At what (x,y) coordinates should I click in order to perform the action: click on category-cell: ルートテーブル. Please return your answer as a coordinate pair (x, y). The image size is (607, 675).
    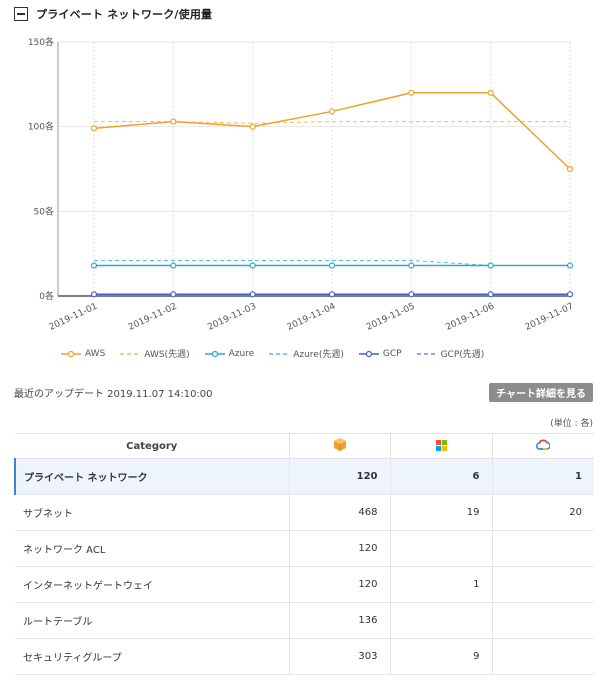
    Looking at the image, I should click on (152, 620).